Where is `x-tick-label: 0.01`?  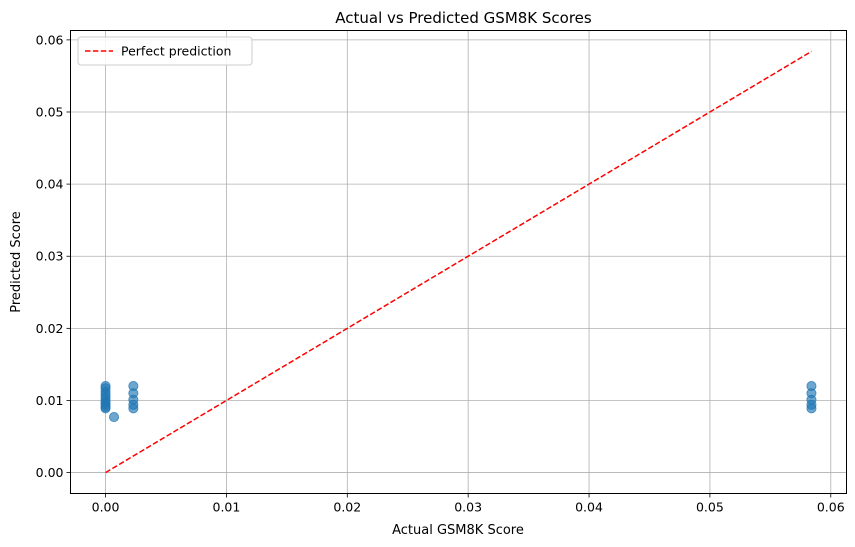 x-tick-label: 0.01 is located at coordinates (227, 507).